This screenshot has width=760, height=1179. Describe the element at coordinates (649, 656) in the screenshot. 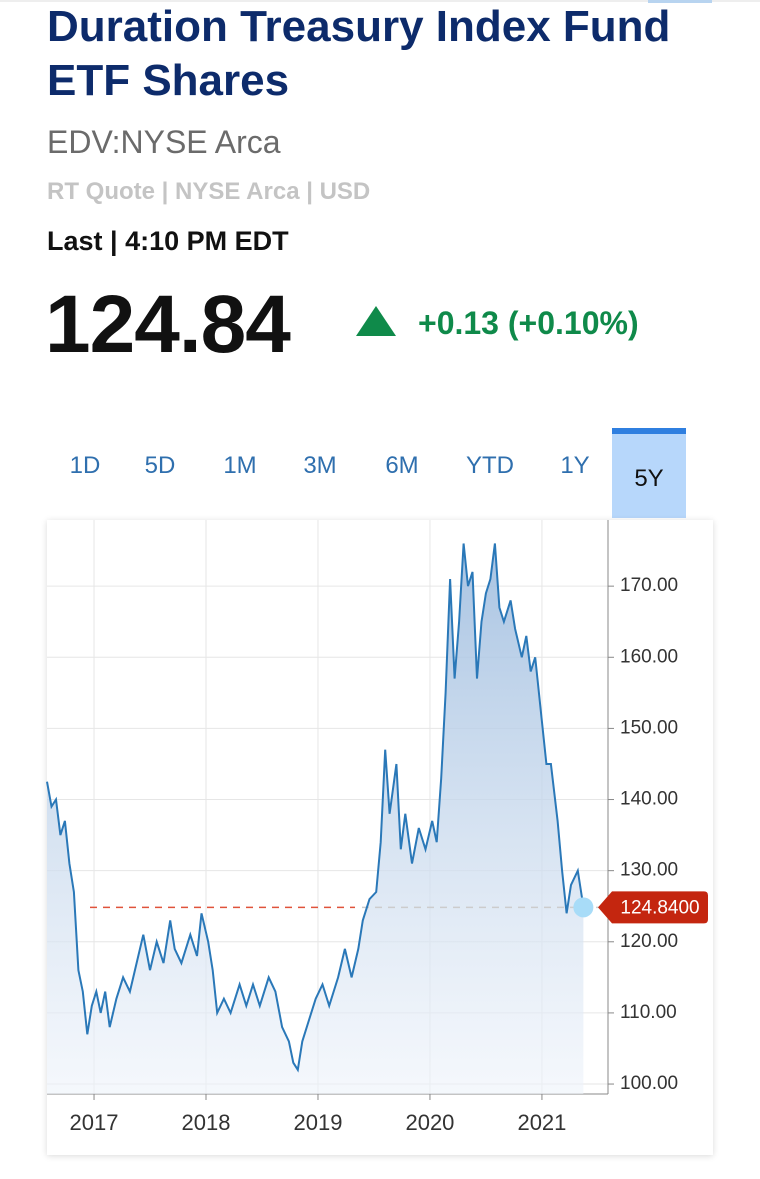

I see `y-tick-label: 160.00` at that location.